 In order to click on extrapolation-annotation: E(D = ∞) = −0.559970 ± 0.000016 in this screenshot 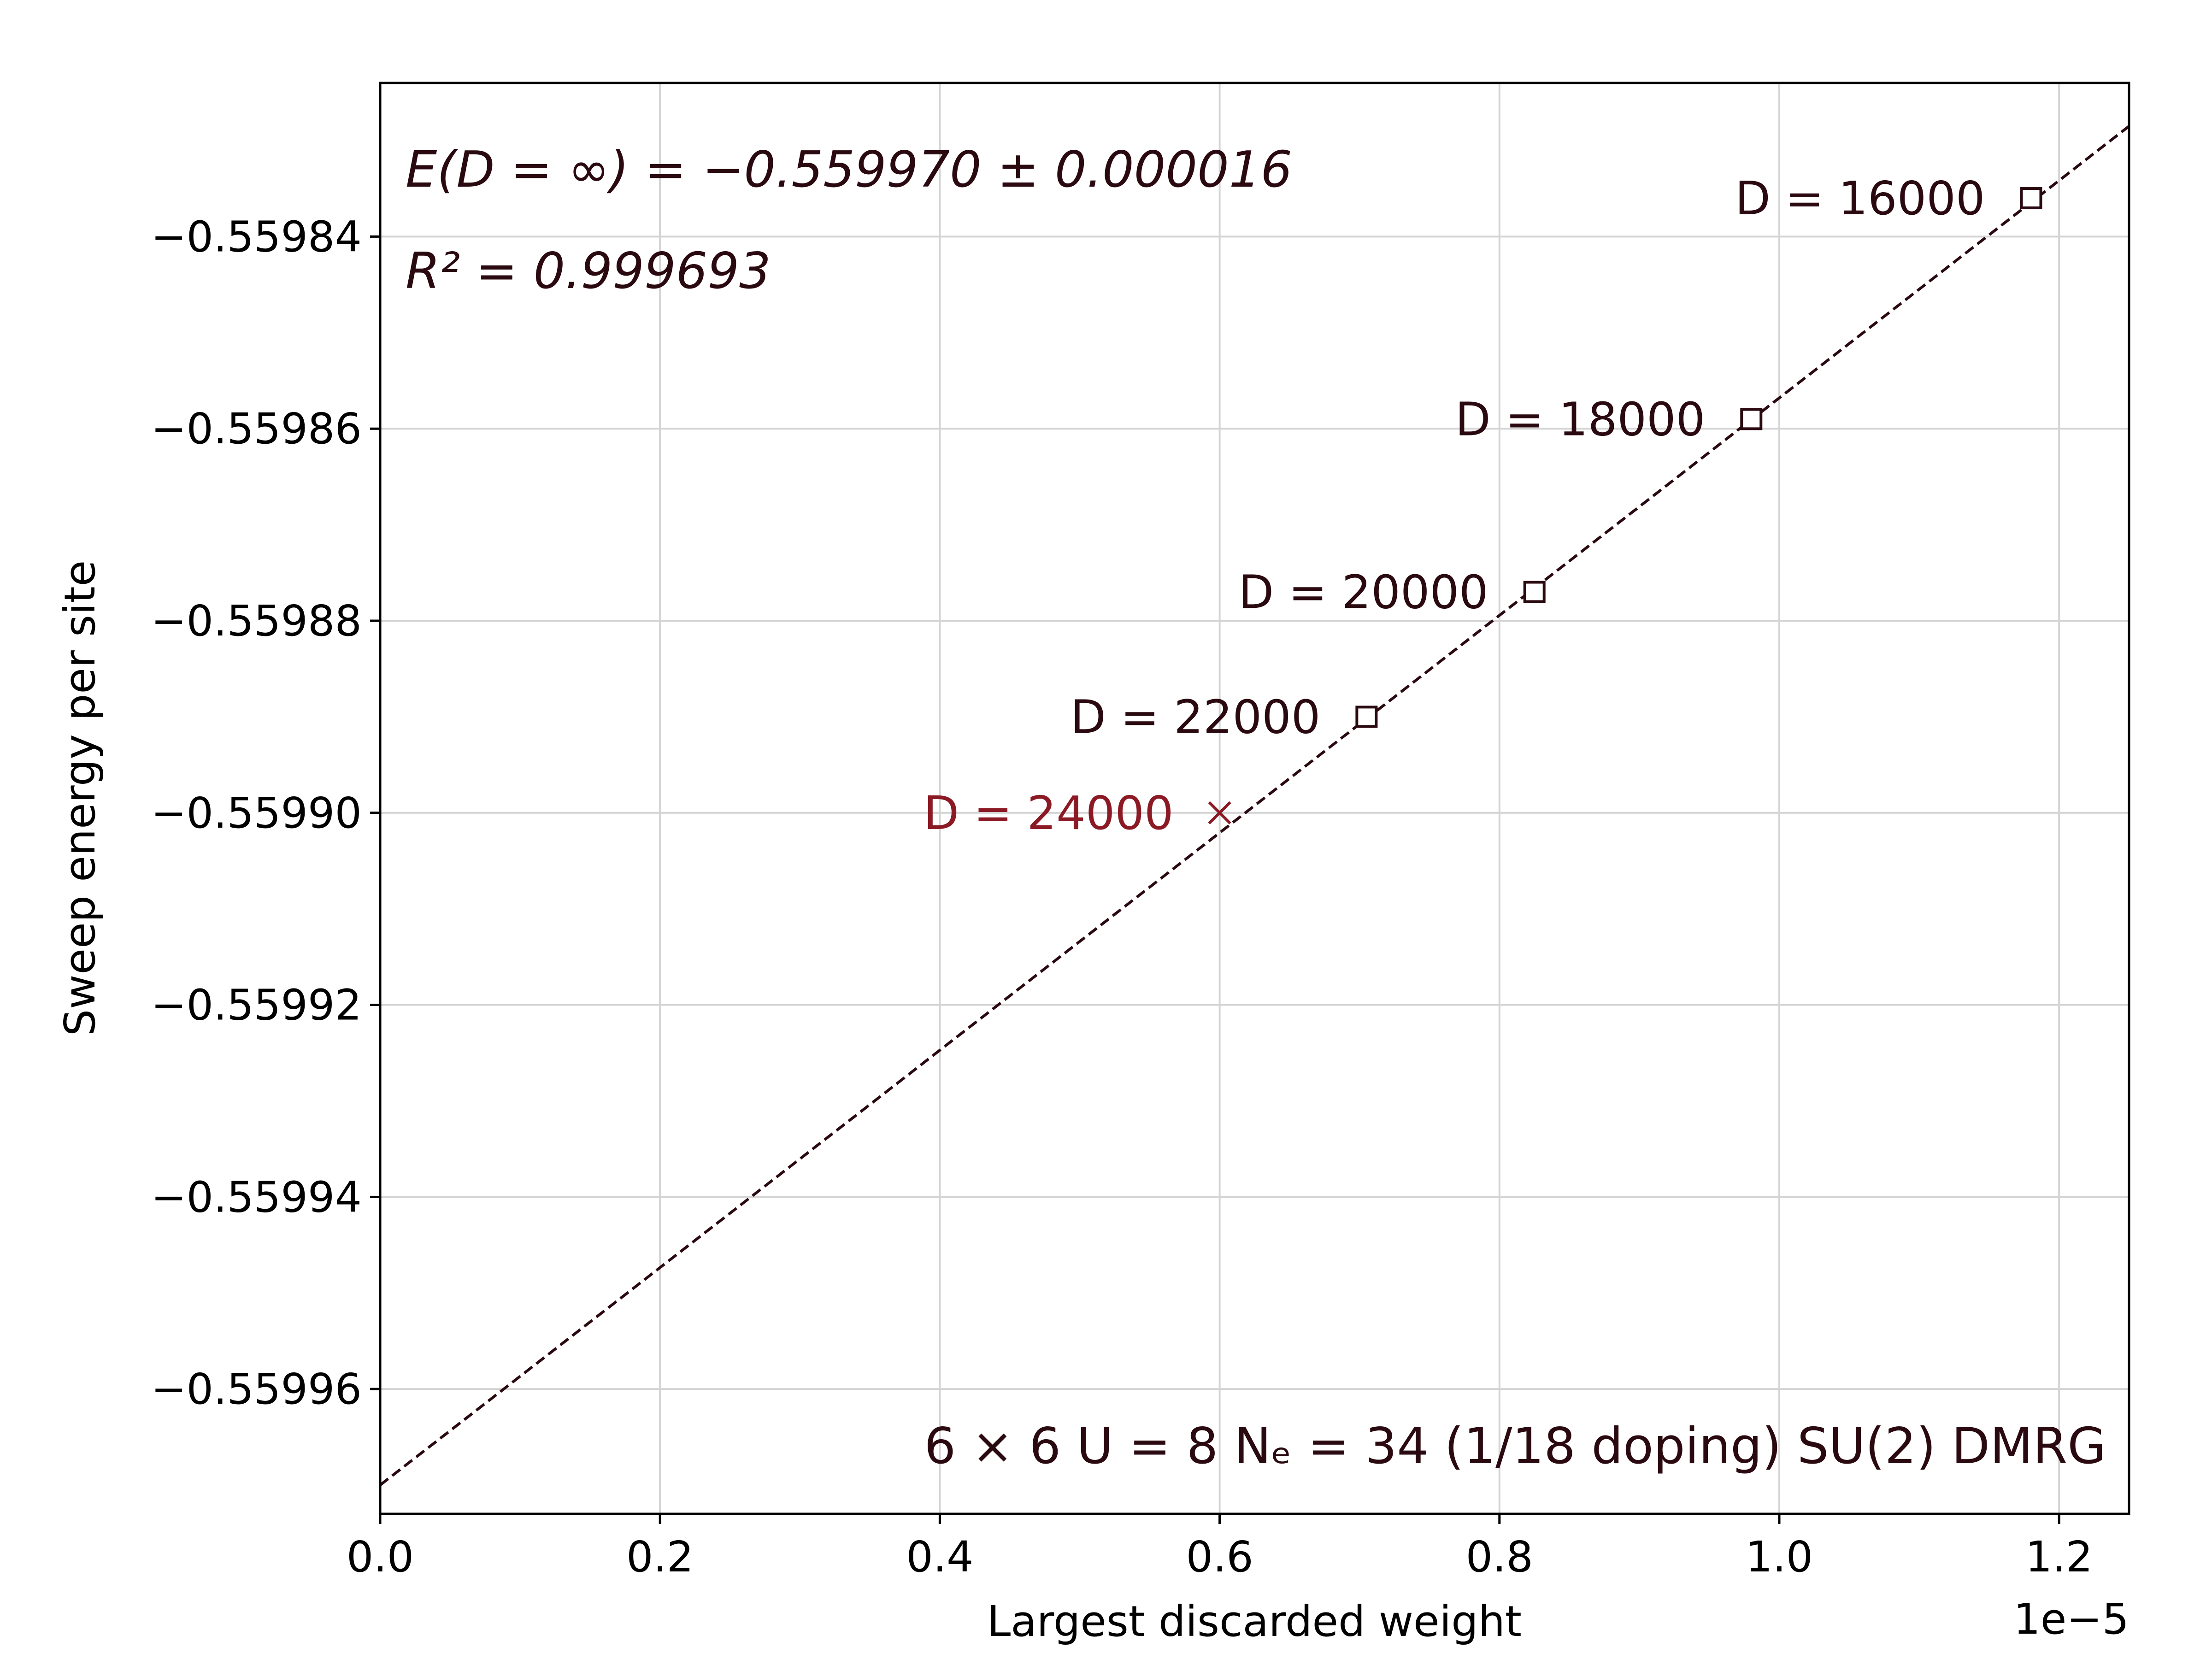, I will do `click(849, 170)`.